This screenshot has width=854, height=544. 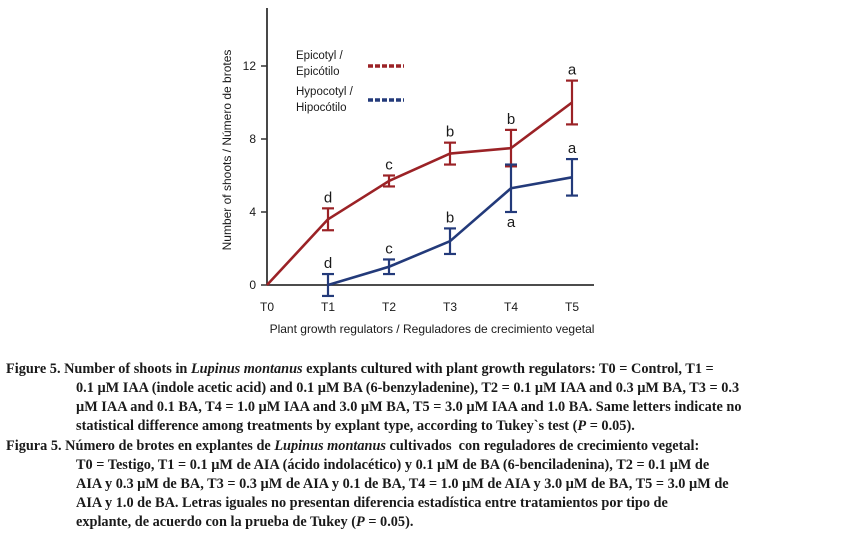 I want to click on caption-en-line-4-b: = 0.05)., so click(x=610, y=426).